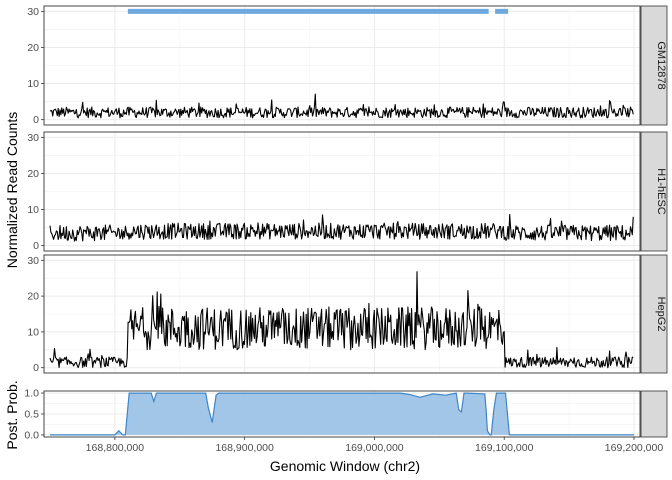 The width and height of the screenshot is (672, 480). What do you see at coordinates (36, 120) in the screenshot?
I see `facet-gm12878-y-tick-label: 0` at bounding box center [36, 120].